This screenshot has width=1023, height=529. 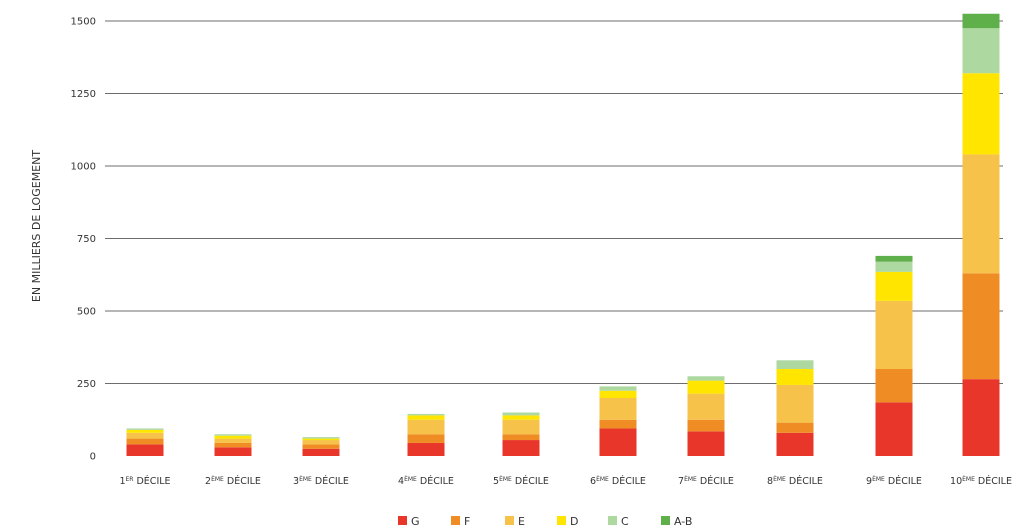 What do you see at coordinates (545, 521) in the screenshot?
I see `legend: G F E D C A-B` at bounding box center [545, 521].